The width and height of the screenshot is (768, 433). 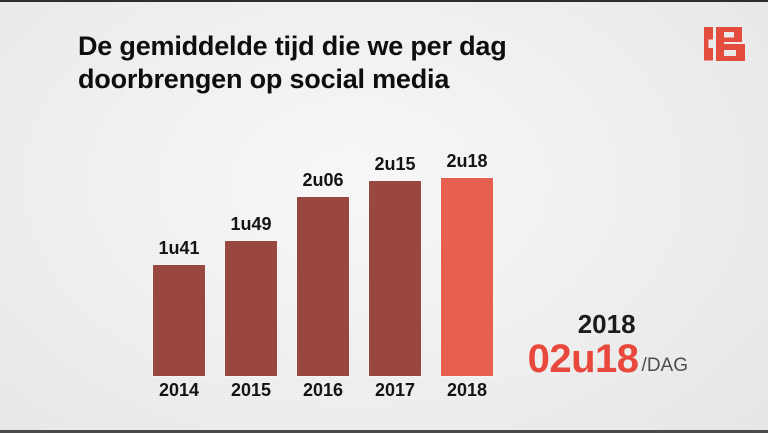 I want to click on bar-value-label: 1u49, so click(x=251, y=224).